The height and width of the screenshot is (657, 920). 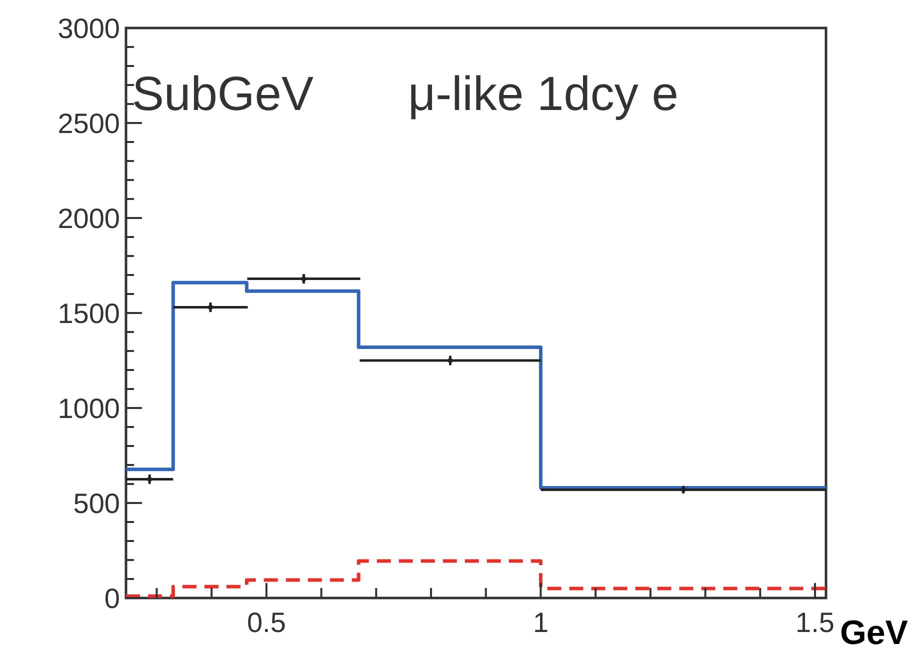 I want to click on x-axis-title: GeV, so click(x=874, y=633).